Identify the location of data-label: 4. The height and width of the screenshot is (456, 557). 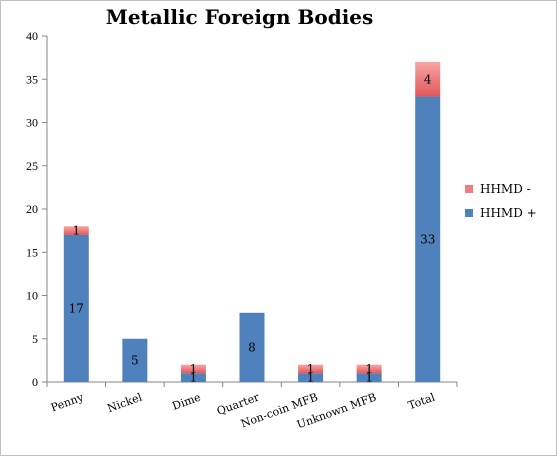
(428, 79).